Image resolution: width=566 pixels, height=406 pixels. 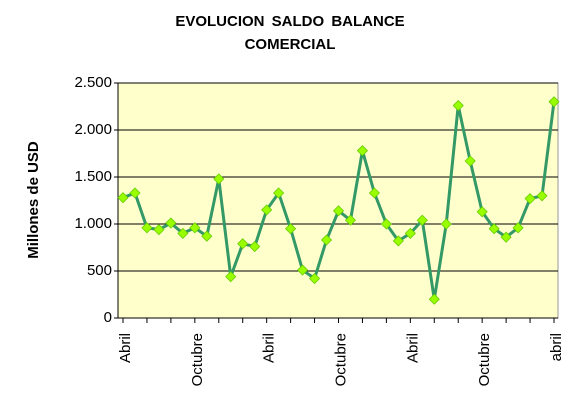 I want to click on x-tick-label: abril, so click(x=556, y=347).